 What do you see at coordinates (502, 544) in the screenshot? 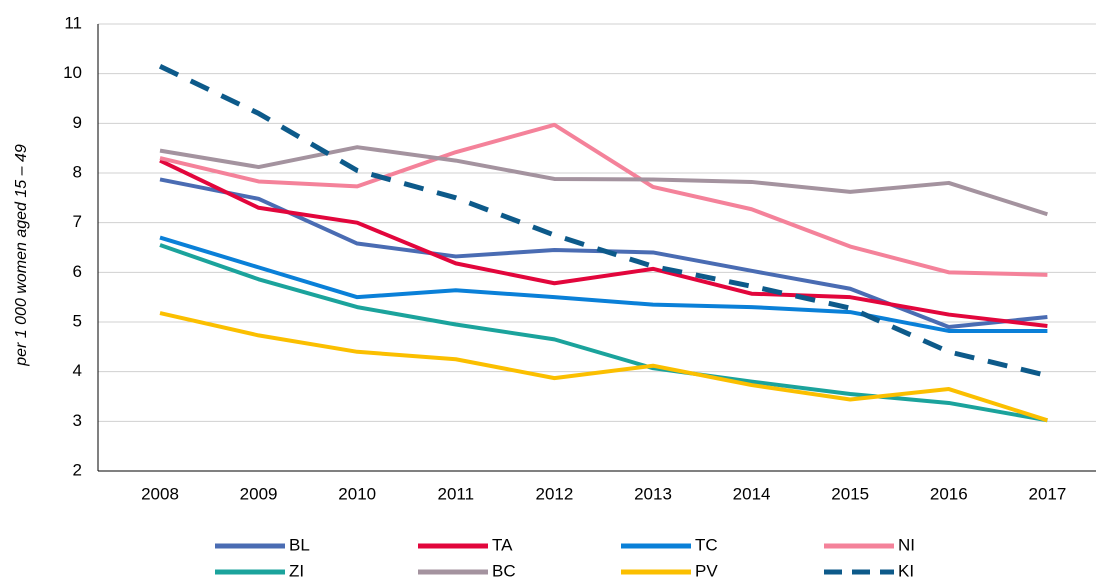
I see `legend-label: TA` at bounding box center [502, 544].